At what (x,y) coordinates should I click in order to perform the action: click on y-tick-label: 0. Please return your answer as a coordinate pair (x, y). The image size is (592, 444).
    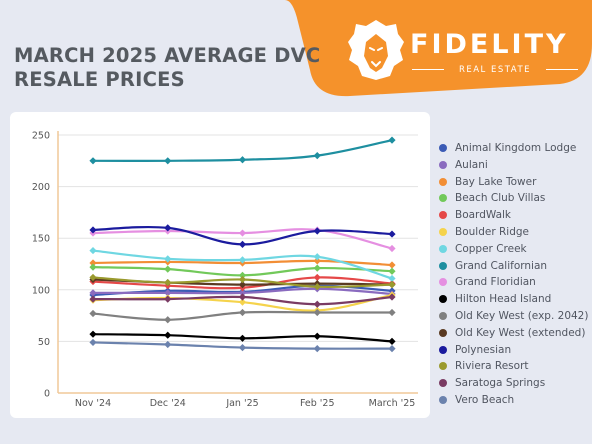
    Looking at the image, I should click on (47, 394).